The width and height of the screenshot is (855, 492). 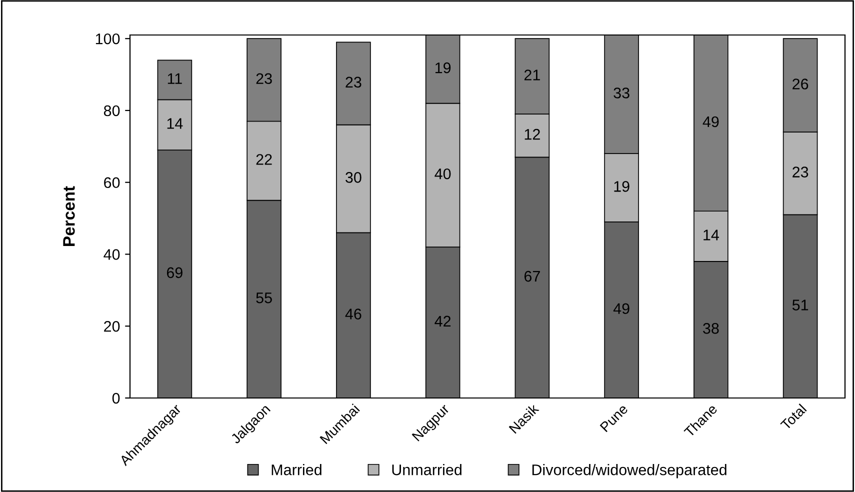 What do you see at coordinates (711, 328) in the screenshot?
I see `data-label: 38` at bounding box center [711, 328].